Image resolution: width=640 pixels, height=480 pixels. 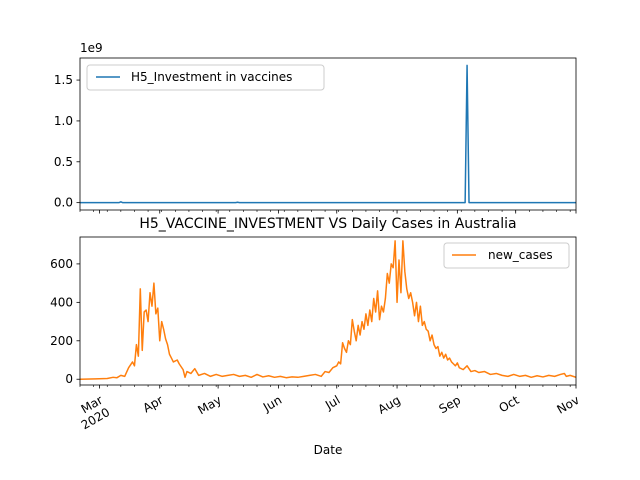 What do you see at coordinates (332, 403) in the screenshot?
I see `x-tick-label: Jul` at bounding box center [332, 403].